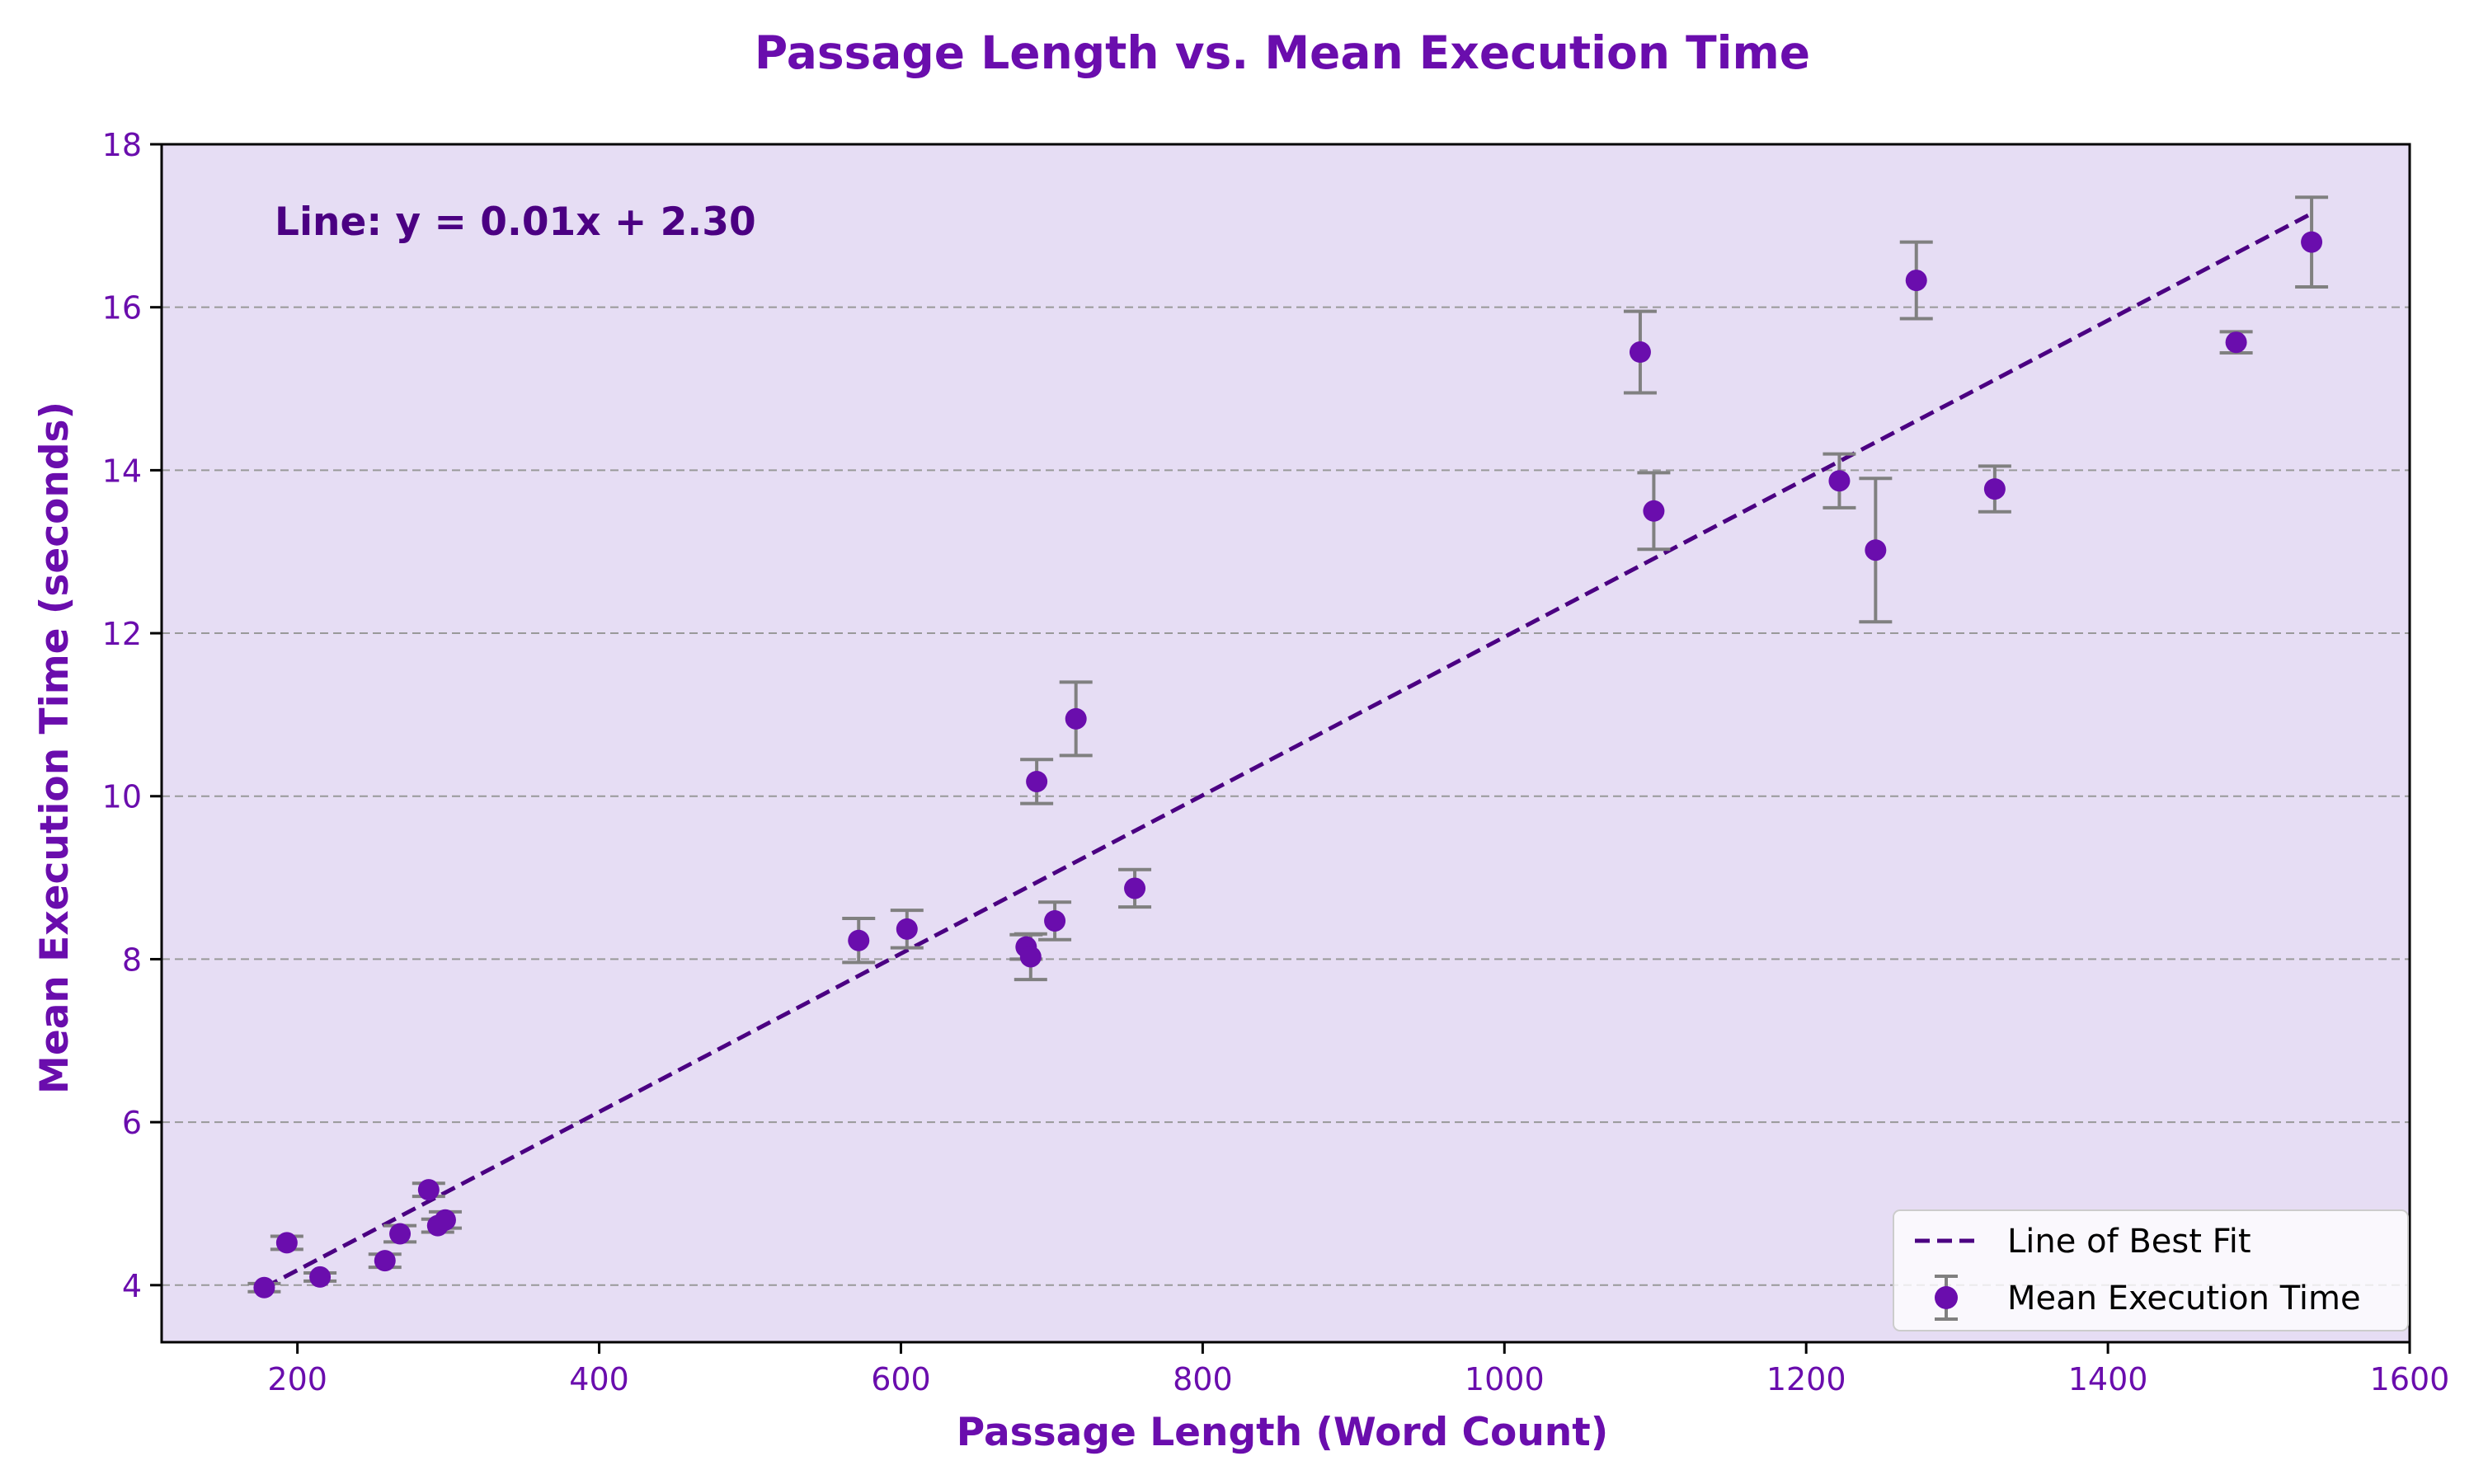 Image resolution: width=2474 pixels, height=1484 pixels. Describe the element at coordinates (1358, 1369) in the screenshot. I see `x-axis-ticks: 200 400 600 800 1000 1200 1400 1600` at that location.